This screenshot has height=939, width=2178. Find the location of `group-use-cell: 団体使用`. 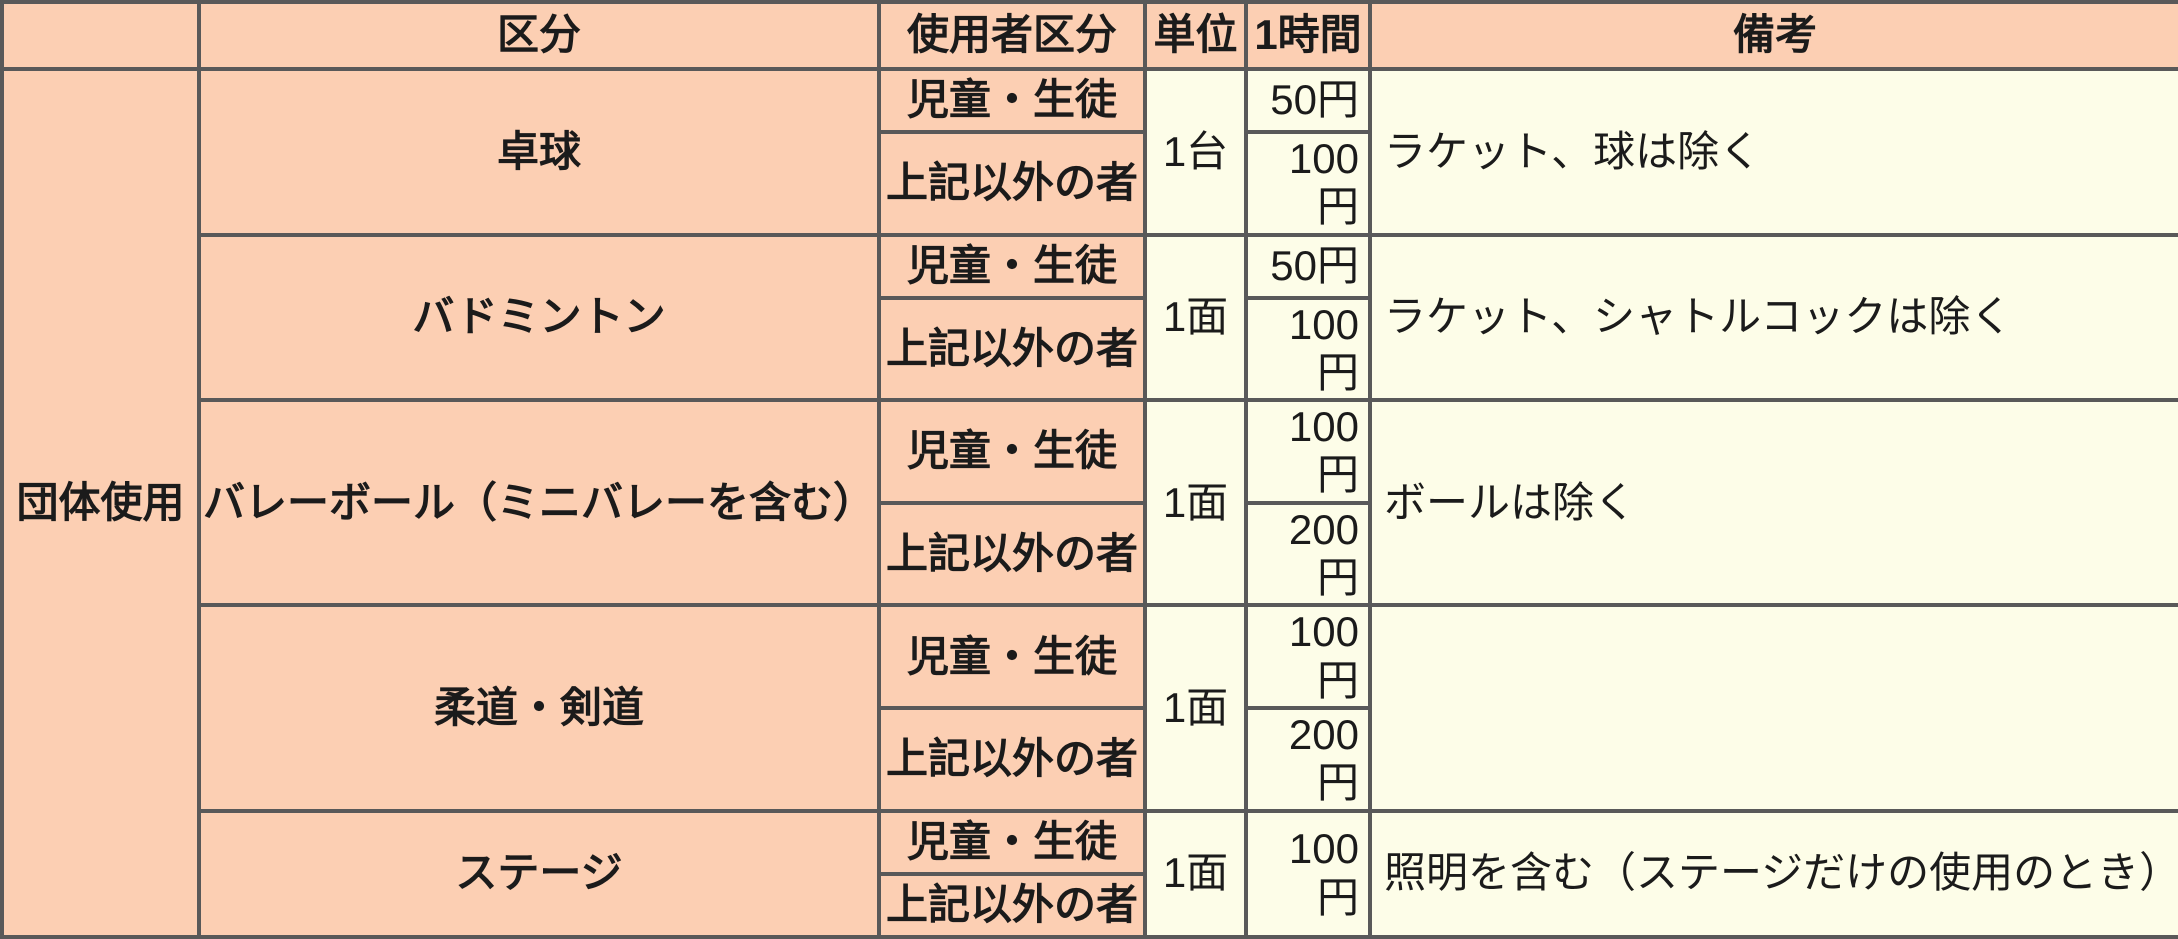

group-use-cell: 団体使用 is located at coordinates (100, 503).